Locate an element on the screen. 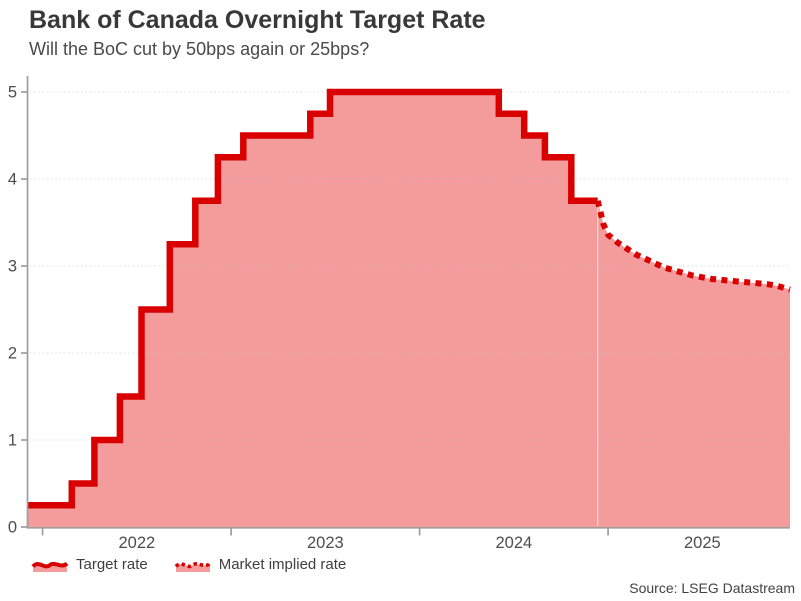  x-tick-label: 2024 is located at coordinates (513, 543).